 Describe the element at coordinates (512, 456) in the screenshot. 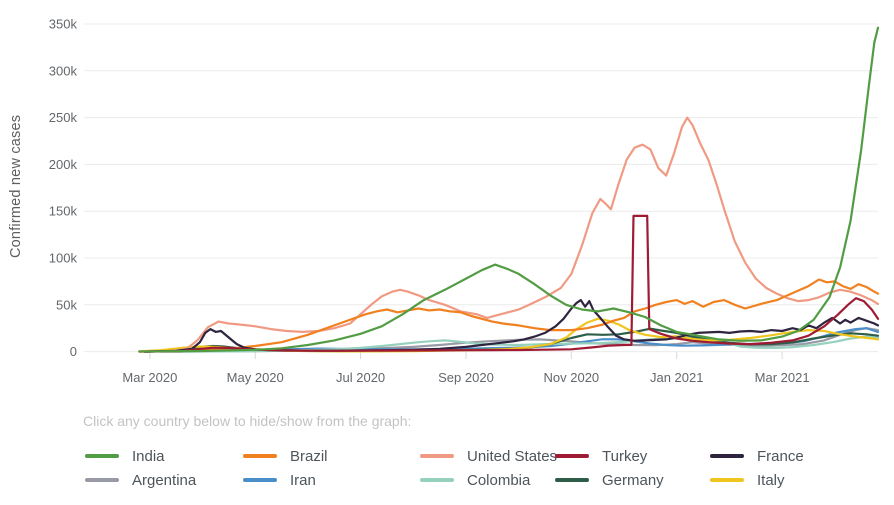

I see `legend-label-united-states: United States` at that location.